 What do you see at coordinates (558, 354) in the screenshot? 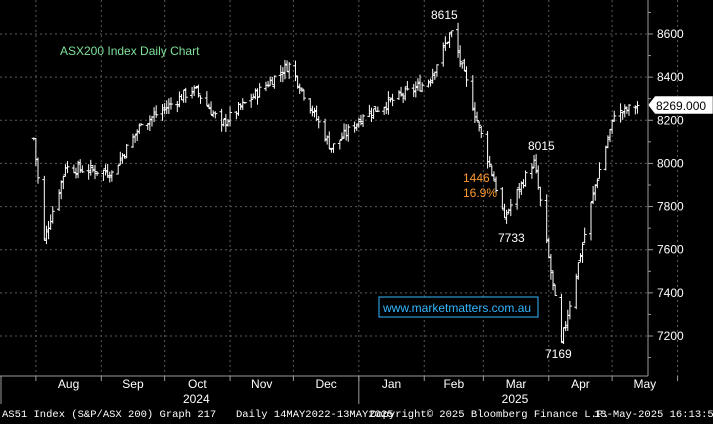
I see `annotation-apr-low: 7169` at bounding box center [558, 354].